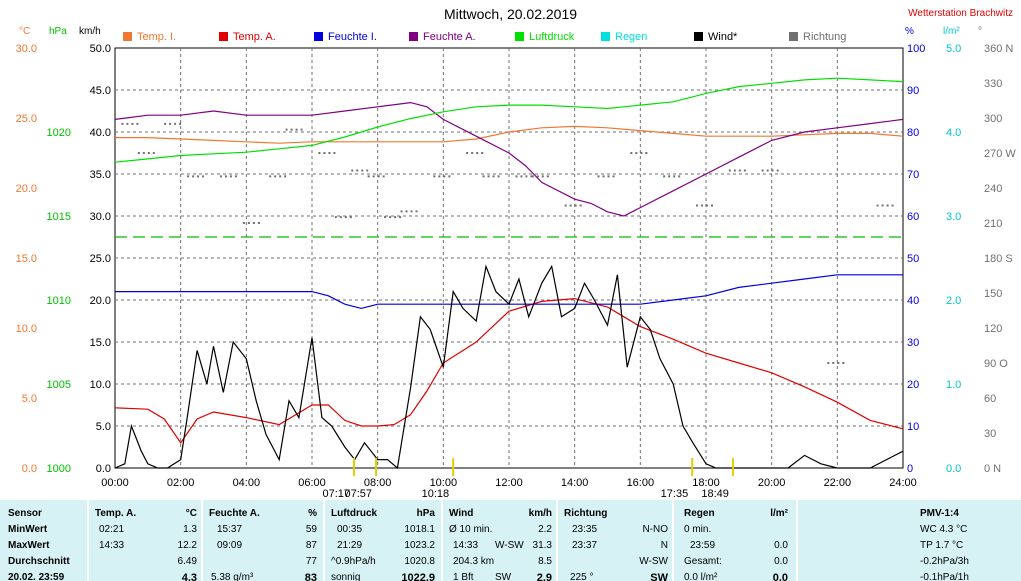  I want to click on humidity-tick-label: 10, so click(913, 427).